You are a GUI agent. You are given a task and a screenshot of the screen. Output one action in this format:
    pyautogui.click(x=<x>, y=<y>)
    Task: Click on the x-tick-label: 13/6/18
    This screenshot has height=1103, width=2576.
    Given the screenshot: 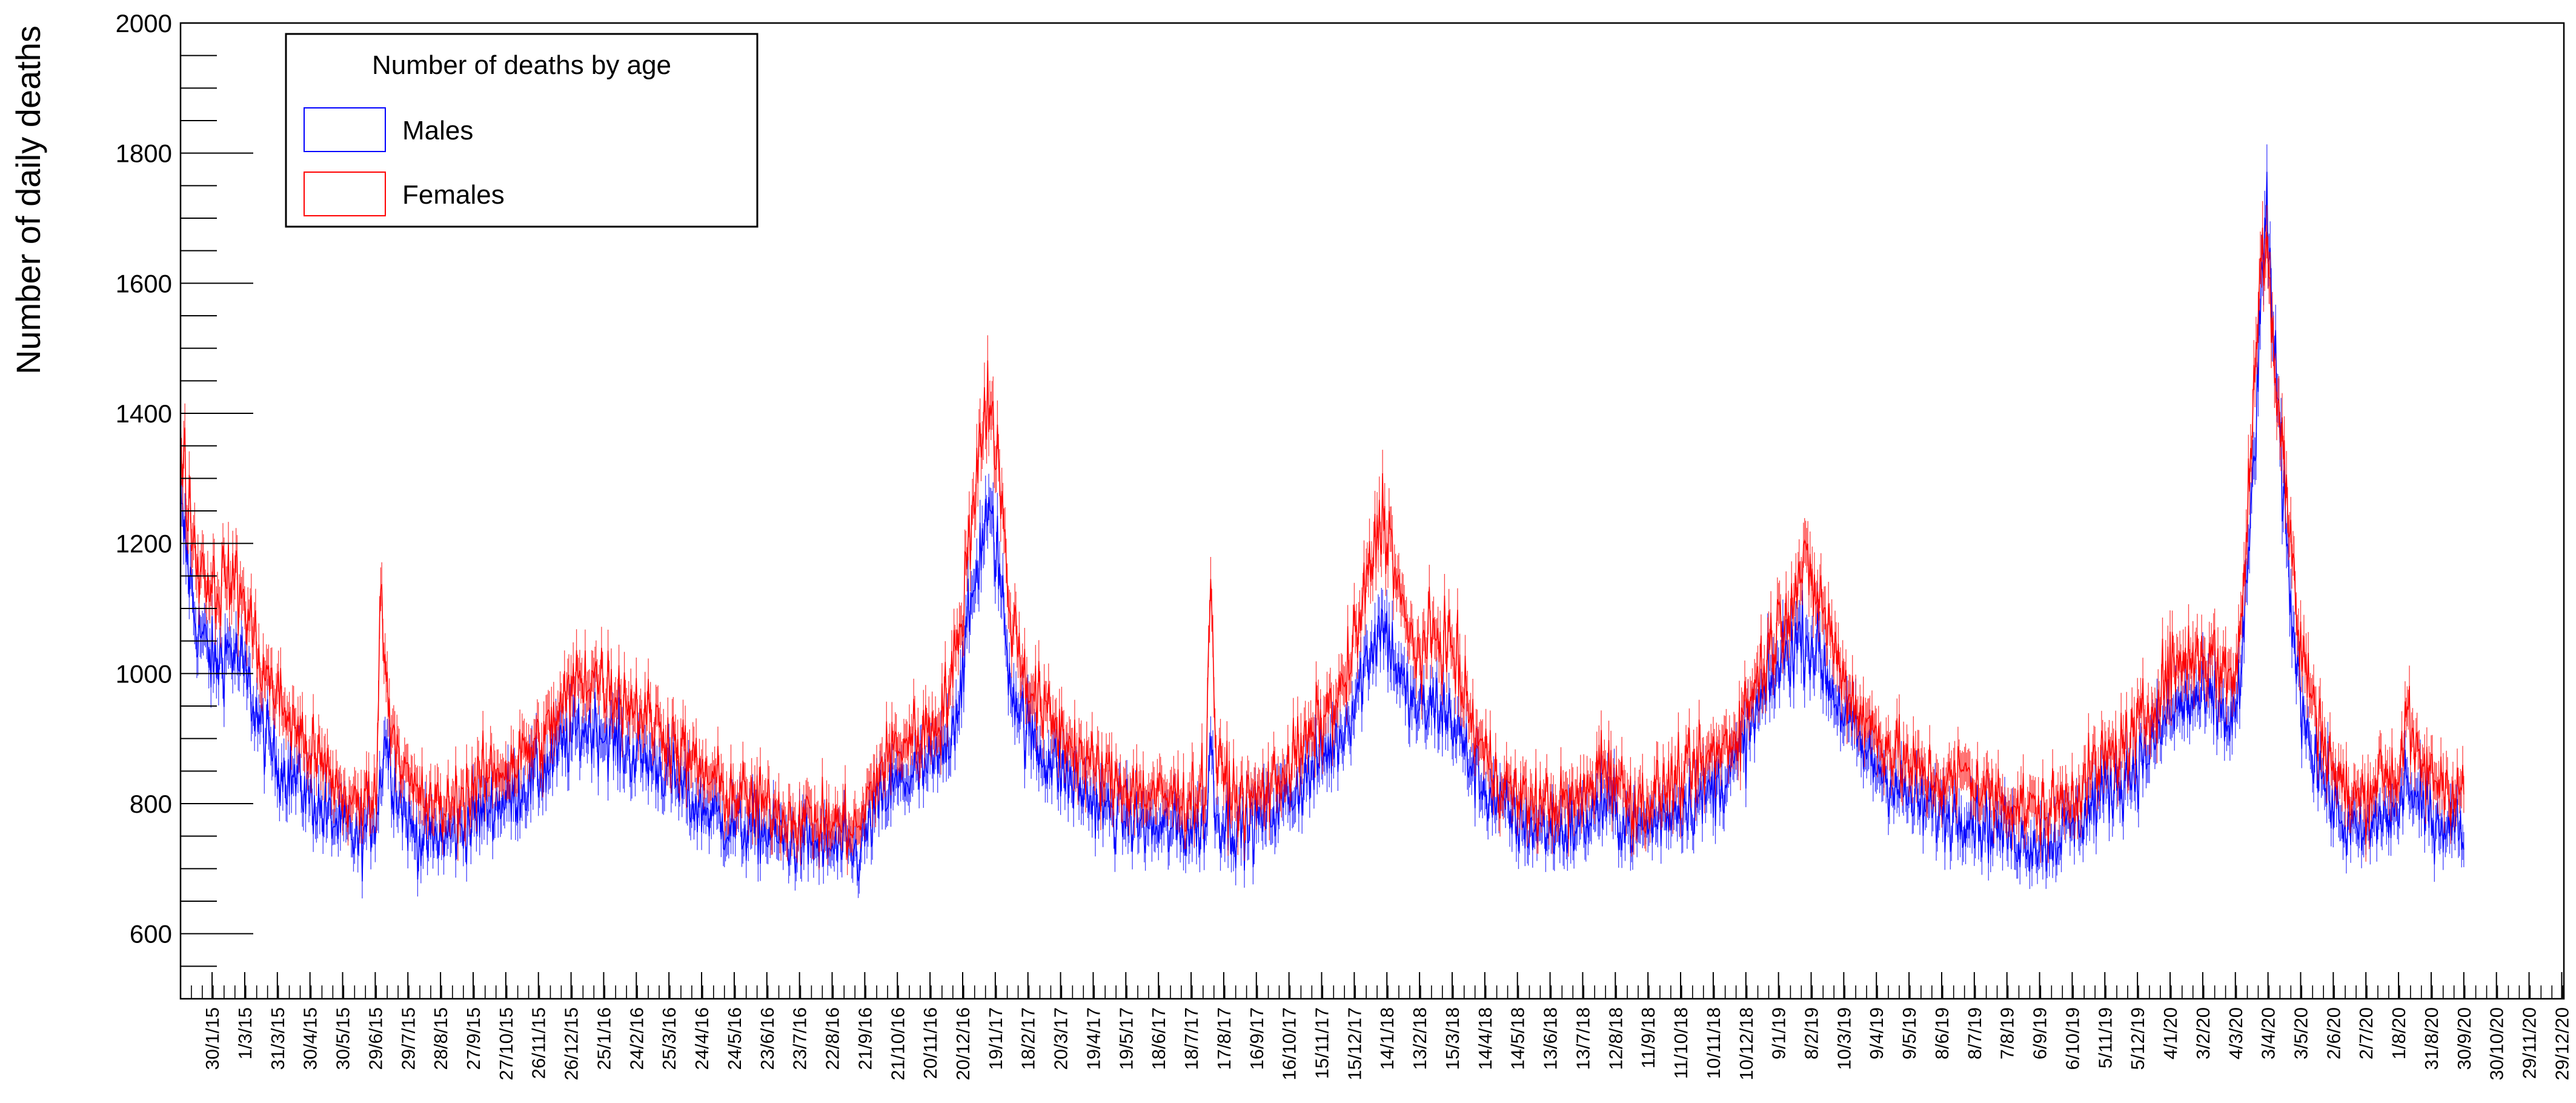 What is the action you would take?
    pyautogui.click(x=1550, y=1038)
    